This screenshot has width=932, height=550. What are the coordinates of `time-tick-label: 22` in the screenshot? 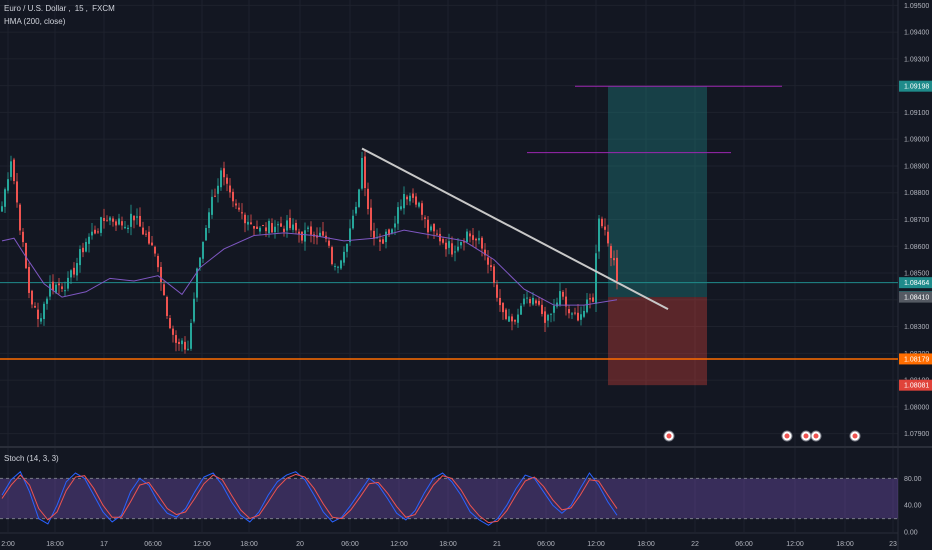 It's located at (695, 544).